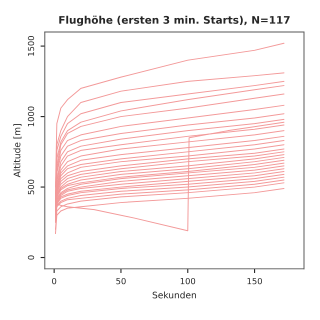 The height and width of the screenshot is (320, 320). What do you see at coordinates (121, 281) in the screenshot?
I see `x-tick-label: 50` at bounding box center [121, 281].